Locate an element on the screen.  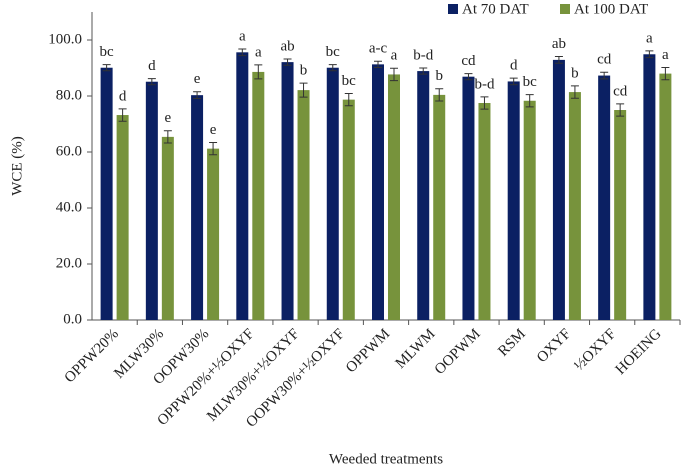
y-tick-label: 60.0 is located at coordinates (69, 151).